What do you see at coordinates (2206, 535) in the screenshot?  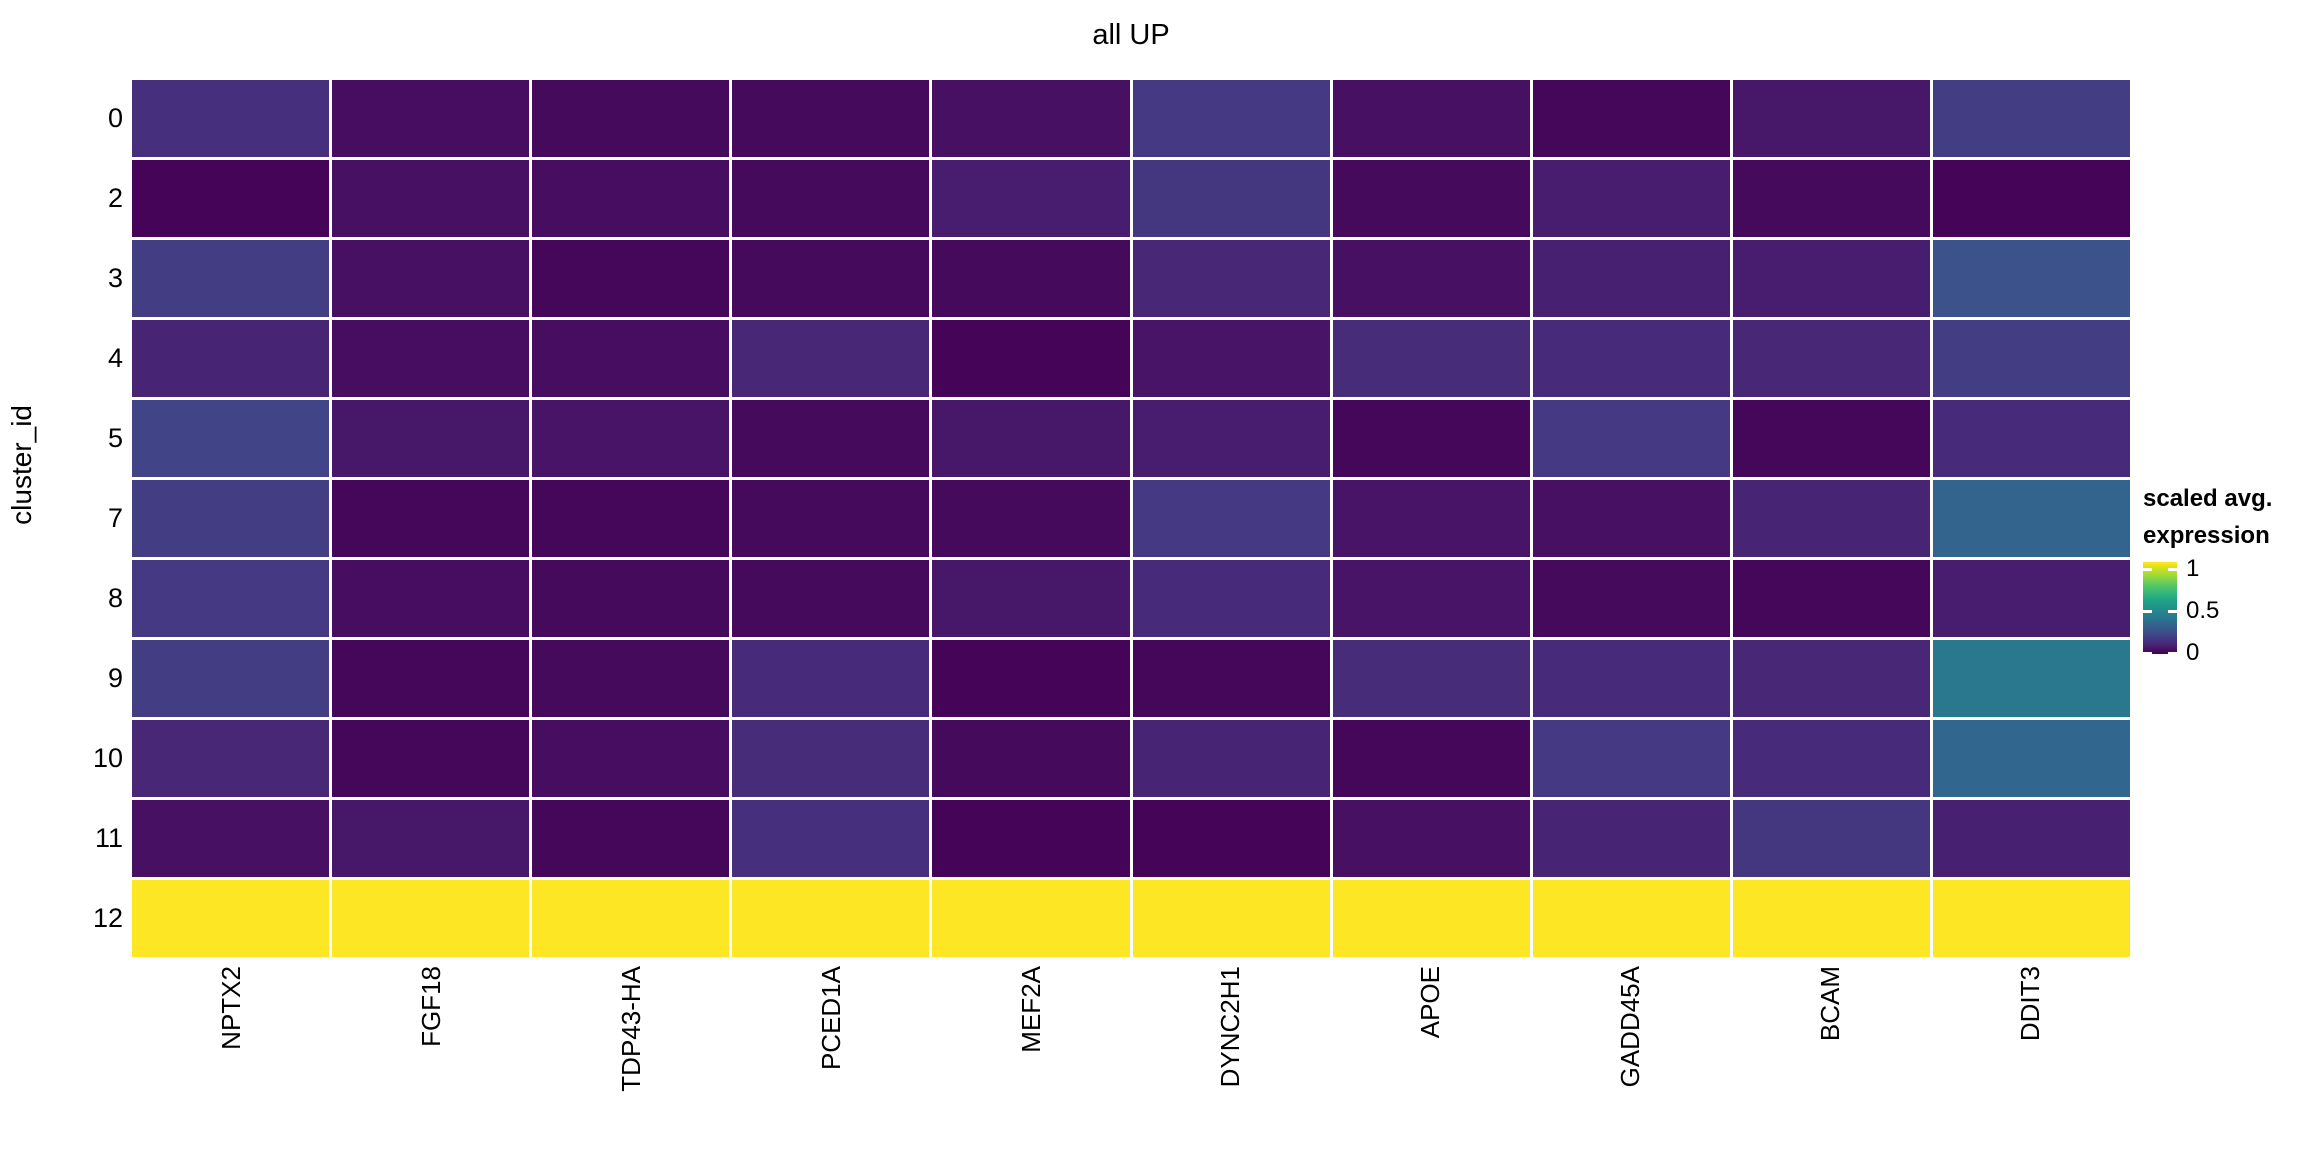 I see `legend-title-line2: expression` at bounding box center [2206, 535].